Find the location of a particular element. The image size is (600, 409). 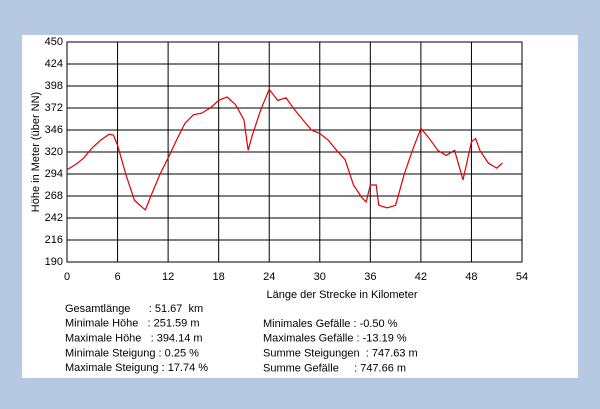

stat-text: Maximales Gefälle : -13.19 % is located at coordinates (335, 339).